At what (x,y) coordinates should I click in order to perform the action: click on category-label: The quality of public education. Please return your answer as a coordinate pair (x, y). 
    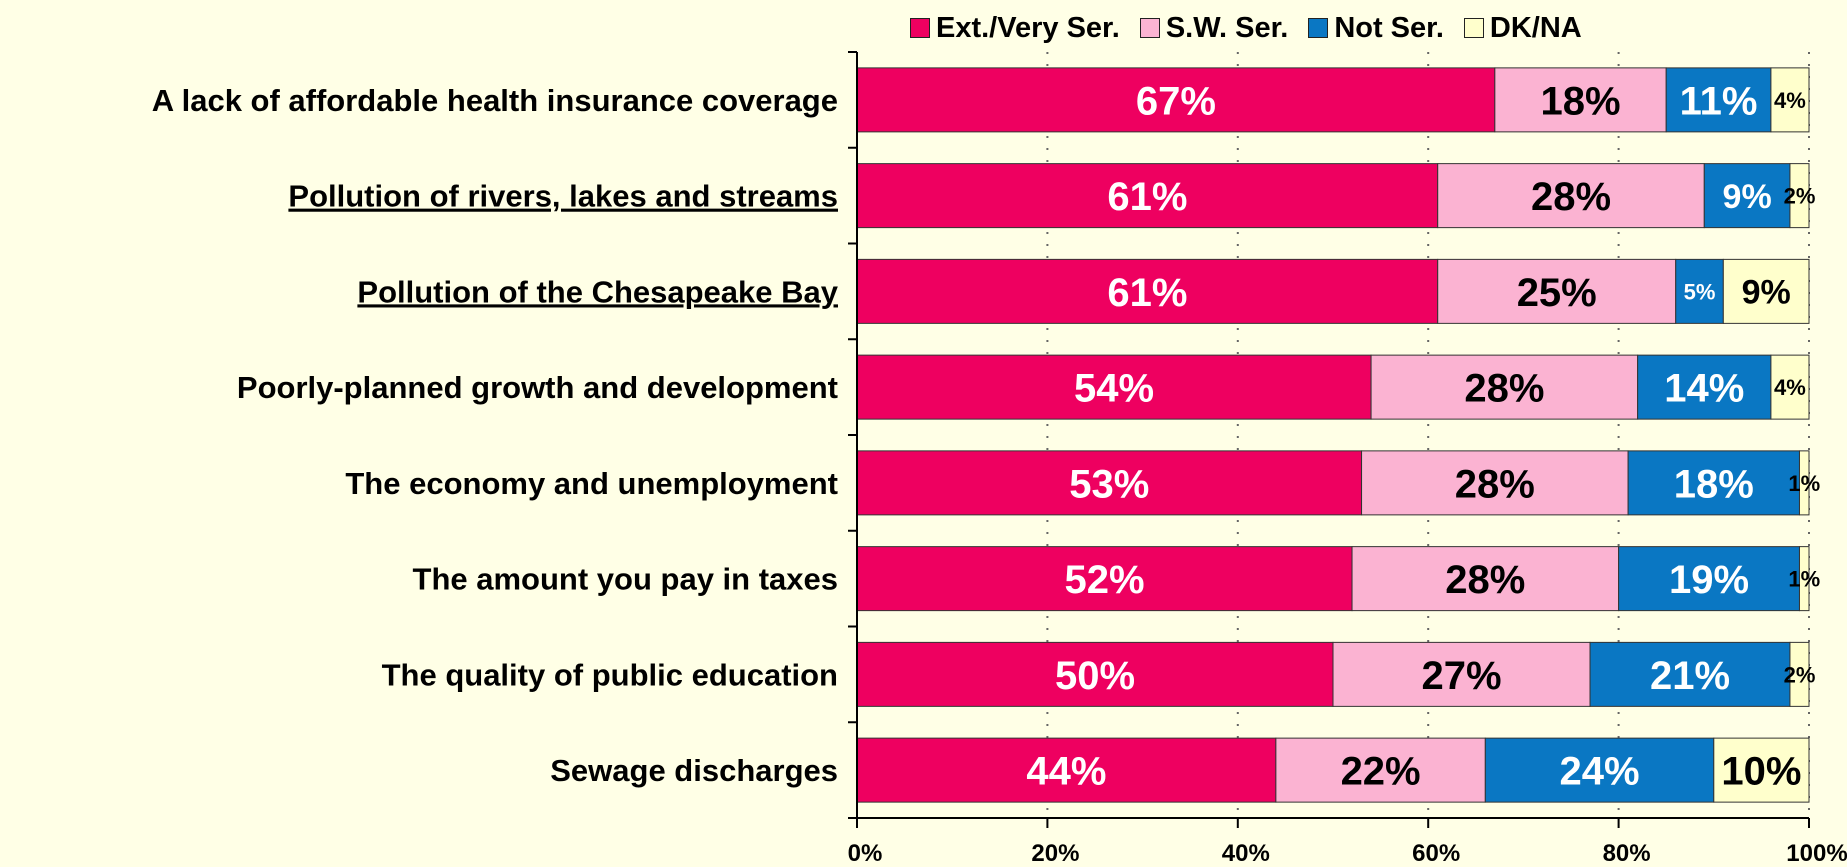
    Looking at the image, I should click on (610, 674).